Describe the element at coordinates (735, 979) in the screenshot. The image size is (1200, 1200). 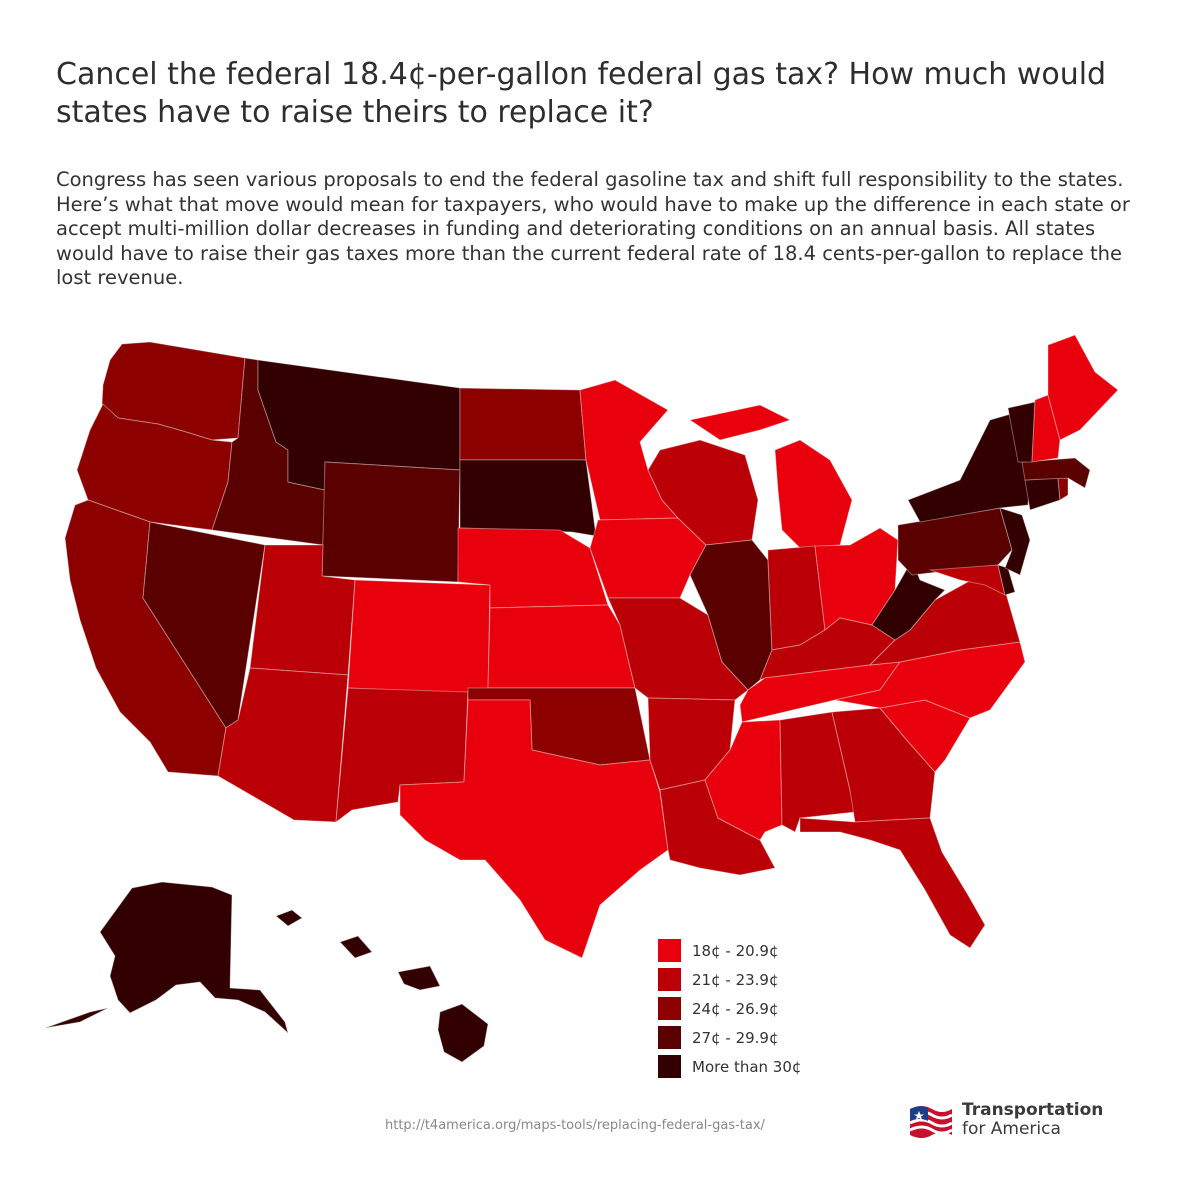
I see `legend-label: 21¢ - 23.9¢` at that location.